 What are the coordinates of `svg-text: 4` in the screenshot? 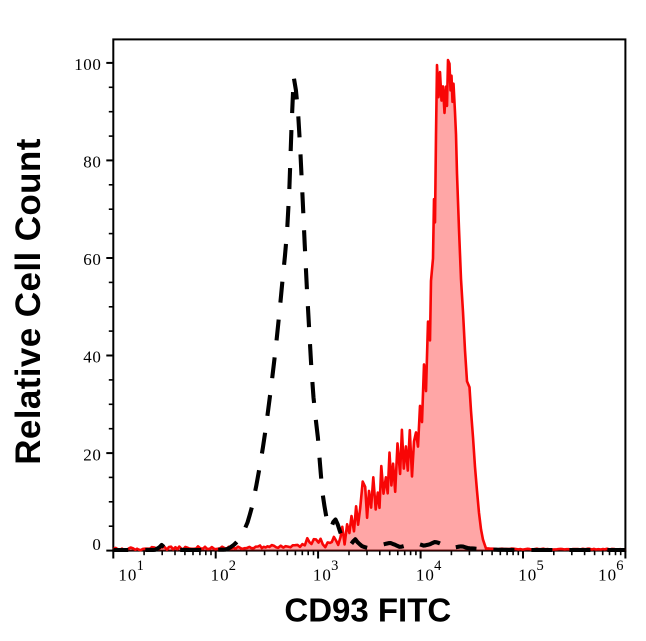 It's located at (438, 566).